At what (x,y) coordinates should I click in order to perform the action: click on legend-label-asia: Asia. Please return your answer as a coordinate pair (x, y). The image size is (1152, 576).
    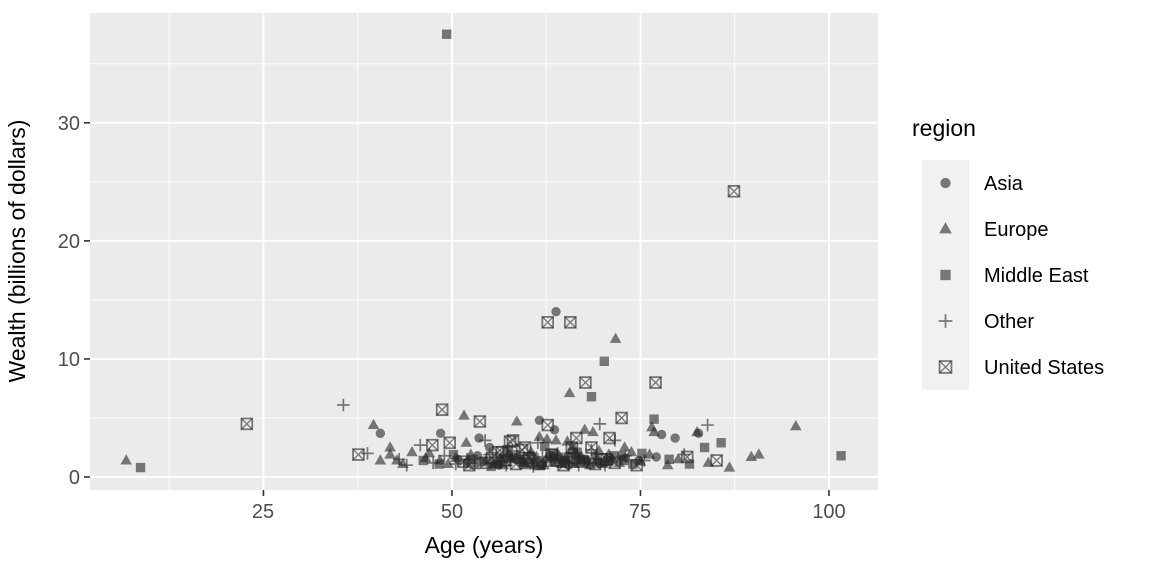
    Looking at the image, I should click on (1004, 184).